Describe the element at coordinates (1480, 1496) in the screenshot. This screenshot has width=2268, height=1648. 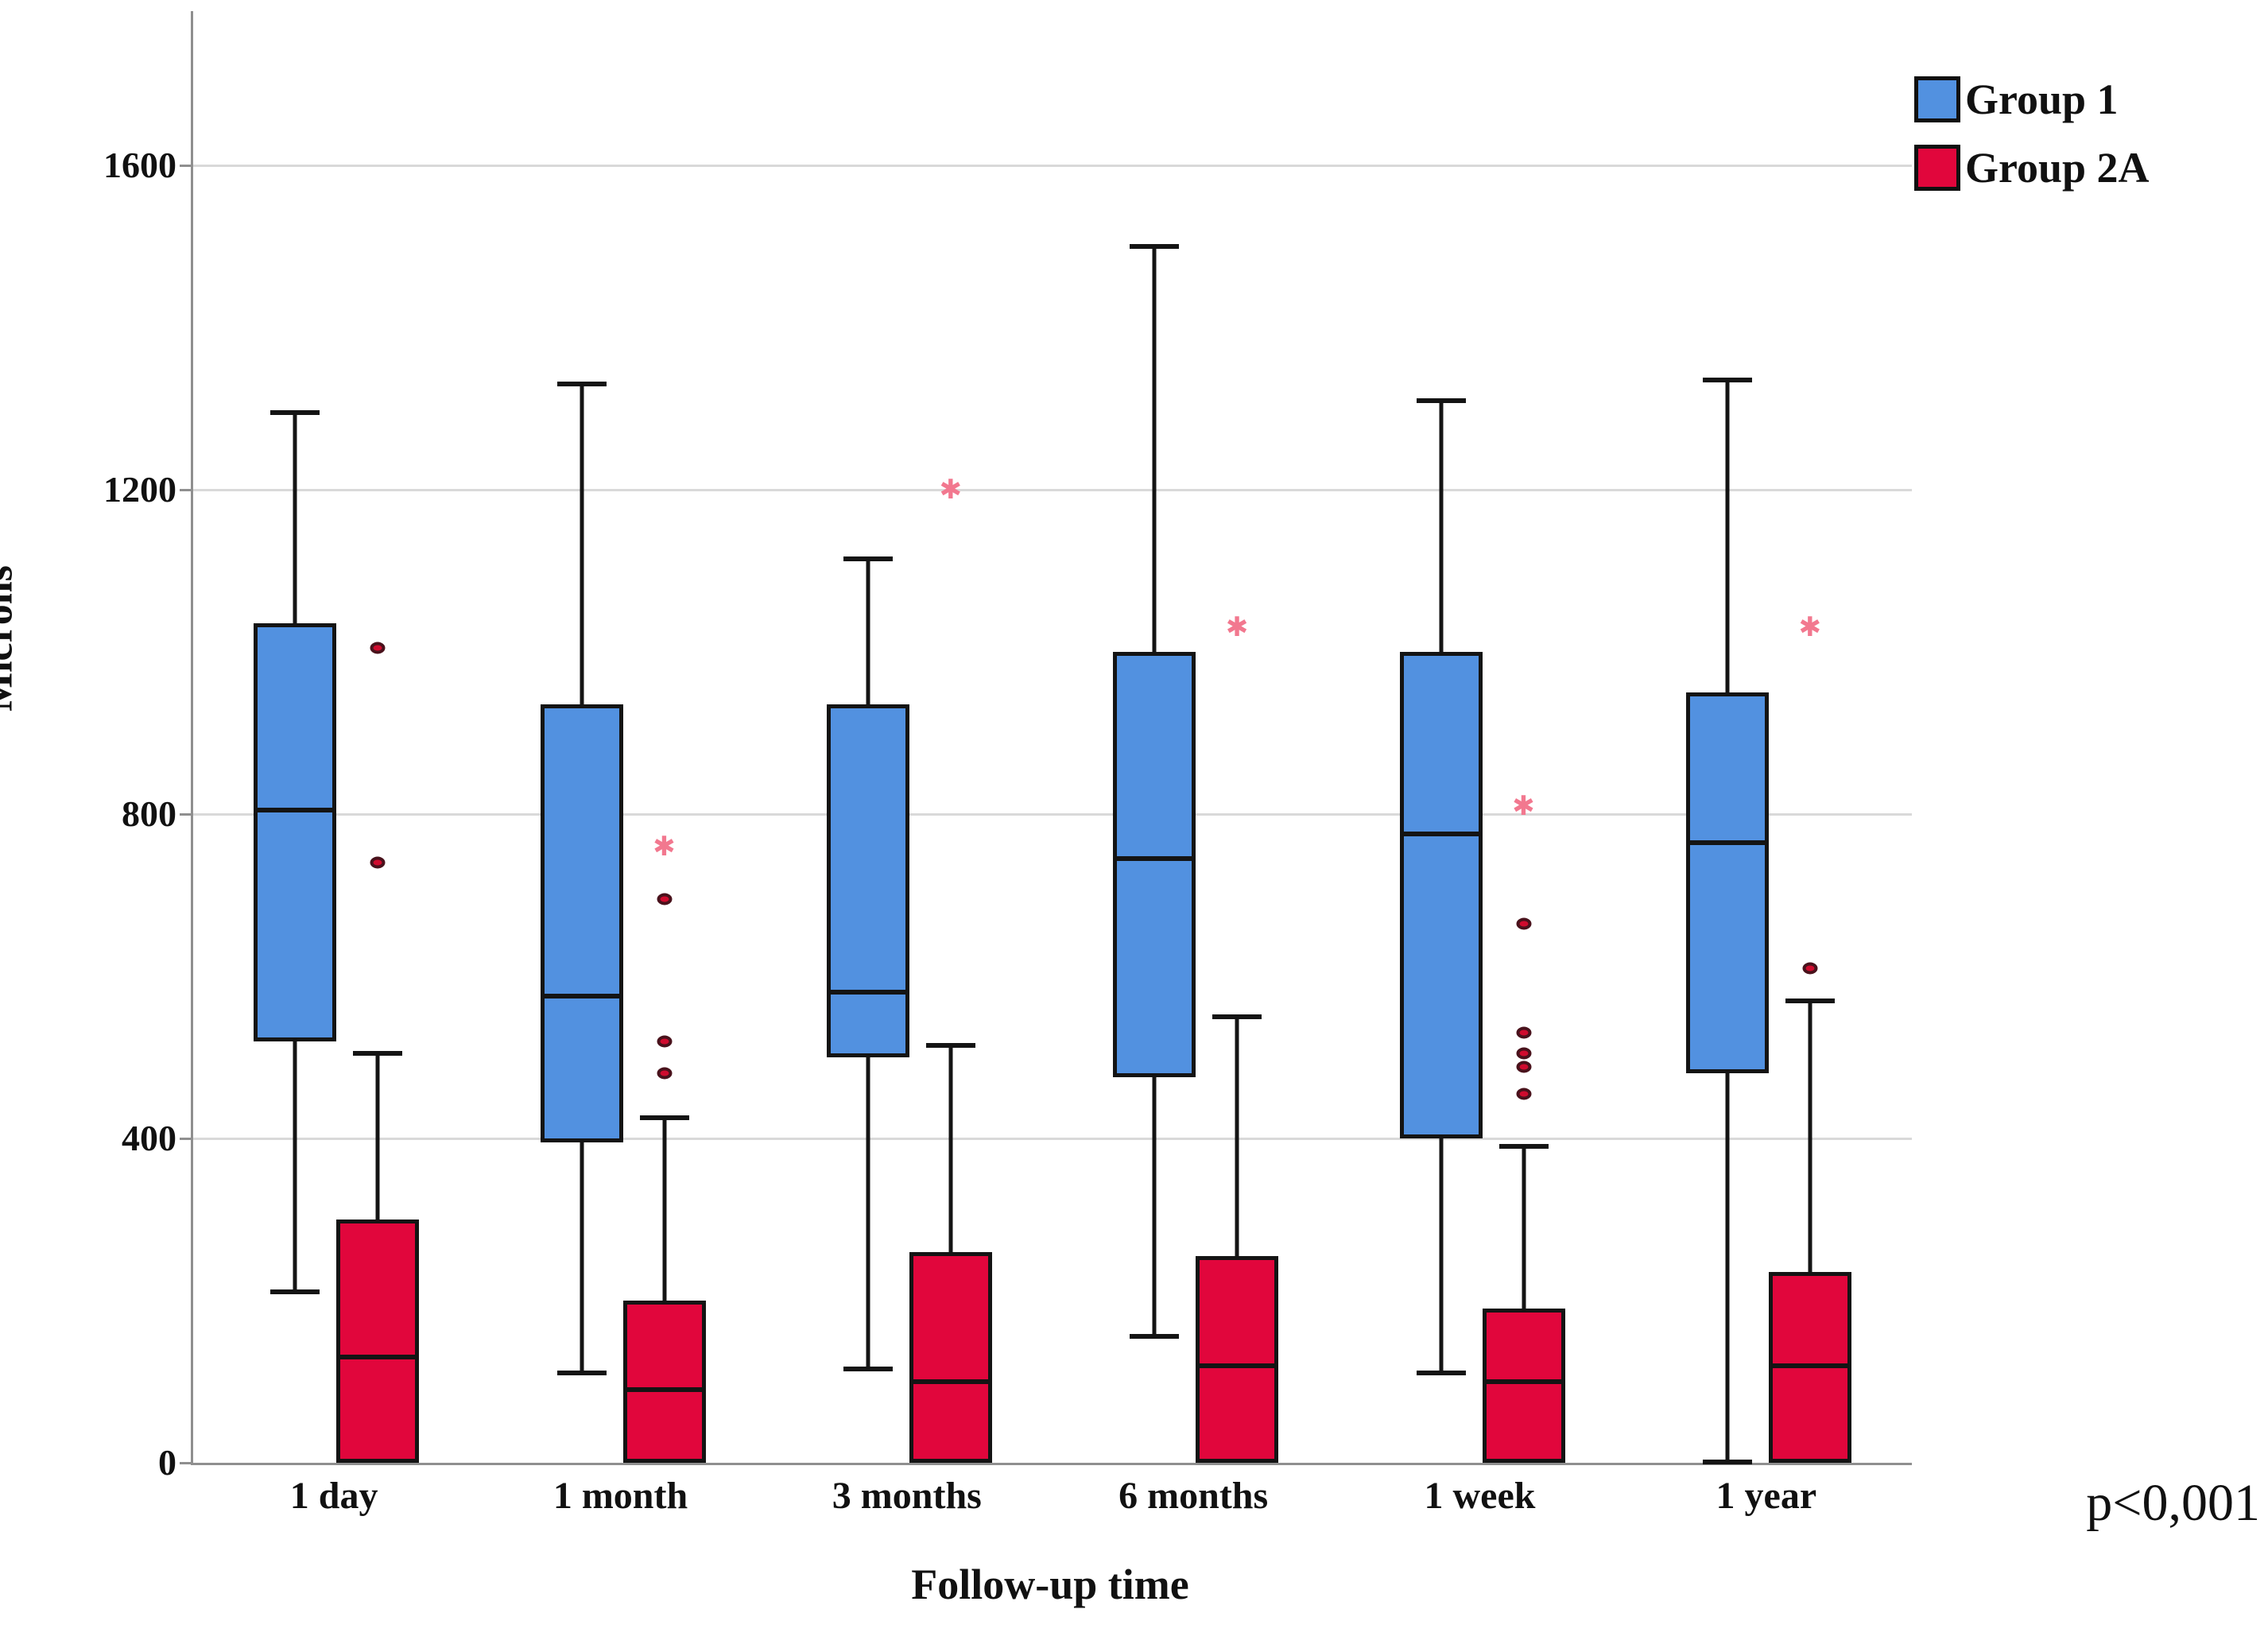
I see `x-tick-label: 1 week` at that location.